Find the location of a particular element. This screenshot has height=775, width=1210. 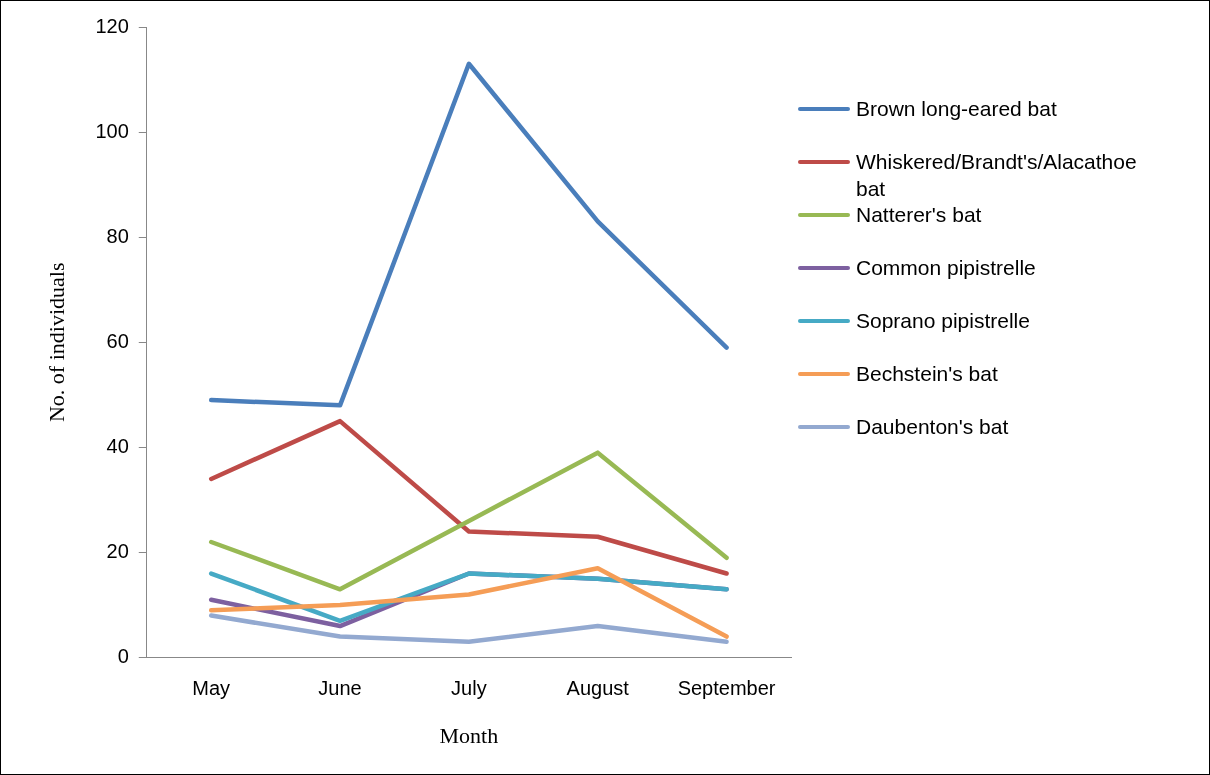

legend-label: Brown long-eared bat is located at coordinates (956, 108).